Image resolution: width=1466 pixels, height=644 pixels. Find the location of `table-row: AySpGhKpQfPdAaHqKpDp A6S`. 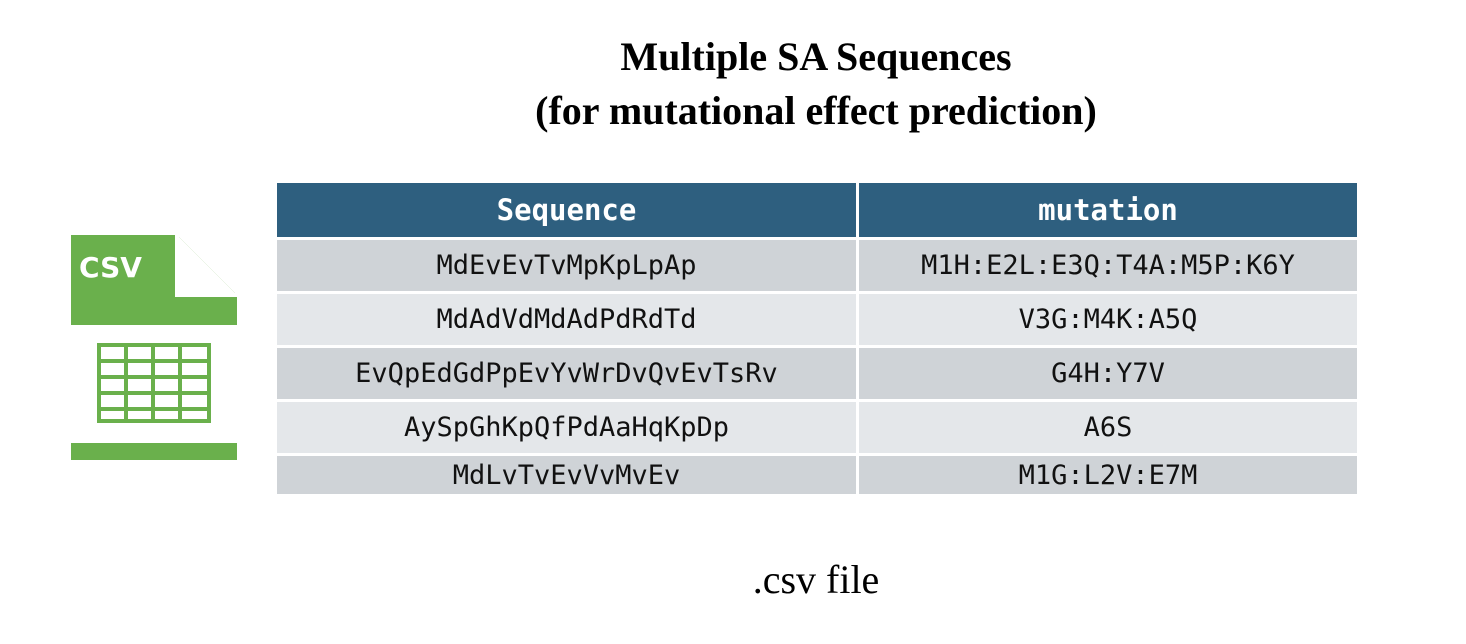

table-row: AySpGhKpQfPdAaHqKpDp A6S is located at coordinates (817, 429).